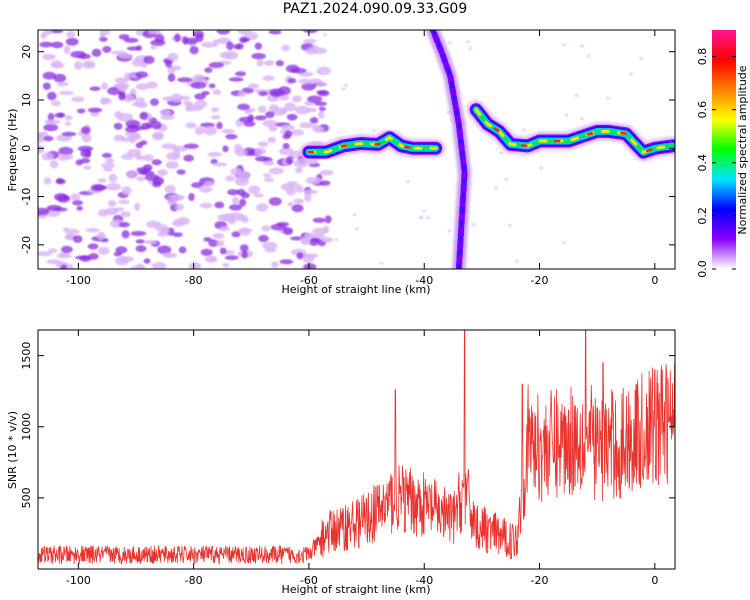 This screenshot has width=750, height=600. I want to click on snr-xtick-label: -60, so click(309, 580).